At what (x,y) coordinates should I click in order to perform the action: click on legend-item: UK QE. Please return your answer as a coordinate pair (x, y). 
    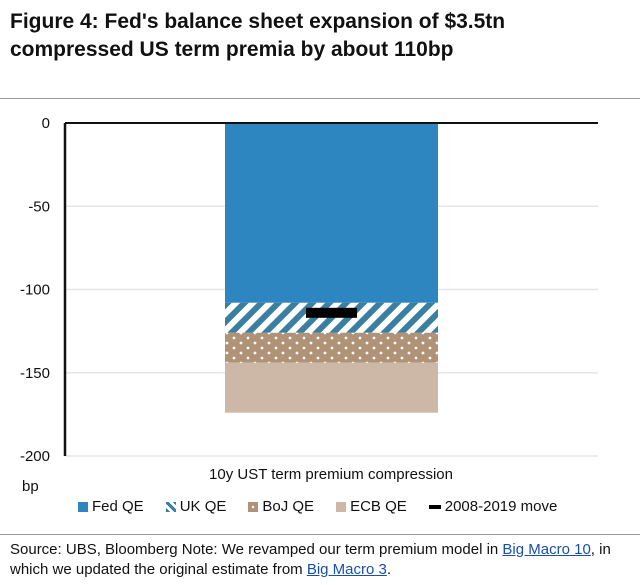
    Looking at the image, I should click on (196, 506).